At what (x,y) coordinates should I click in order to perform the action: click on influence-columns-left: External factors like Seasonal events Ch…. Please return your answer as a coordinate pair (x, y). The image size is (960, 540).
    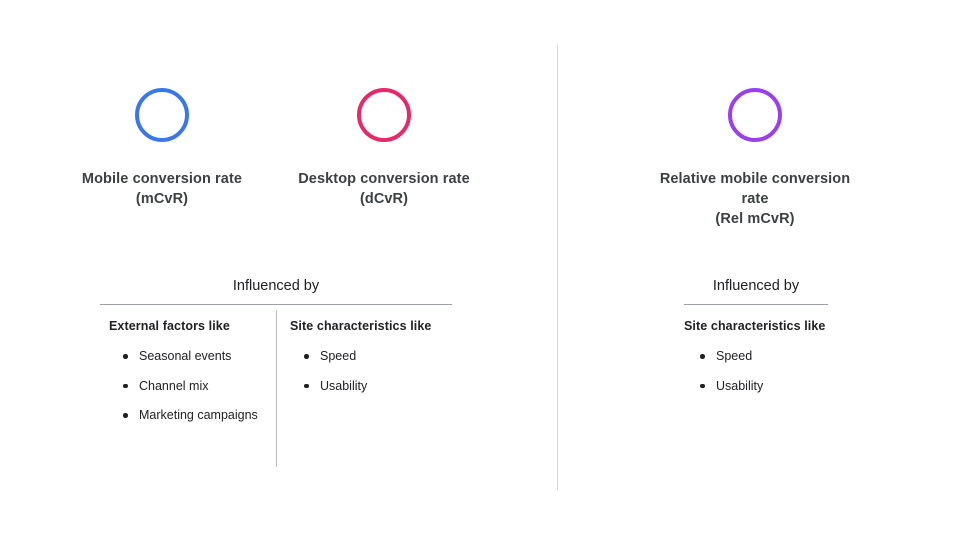
    Looking at the image, I should click on (276, 386).